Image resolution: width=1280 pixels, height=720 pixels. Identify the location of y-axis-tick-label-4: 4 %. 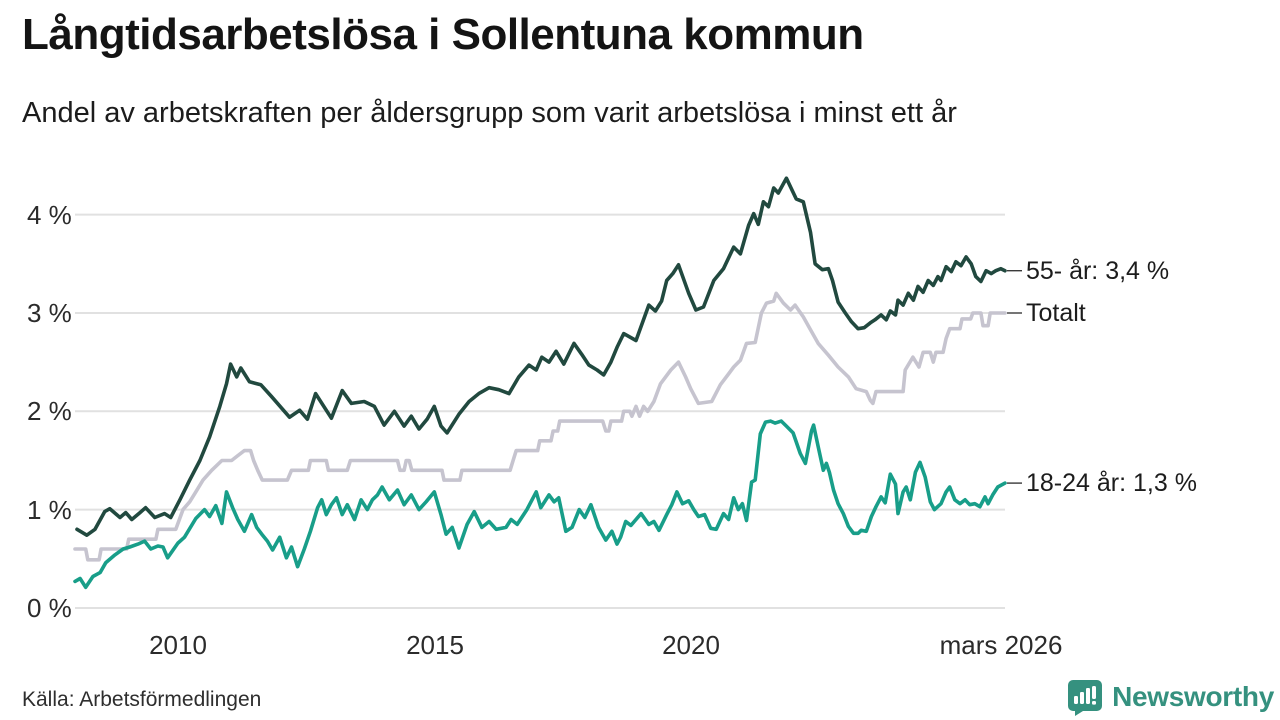
(49, 215).